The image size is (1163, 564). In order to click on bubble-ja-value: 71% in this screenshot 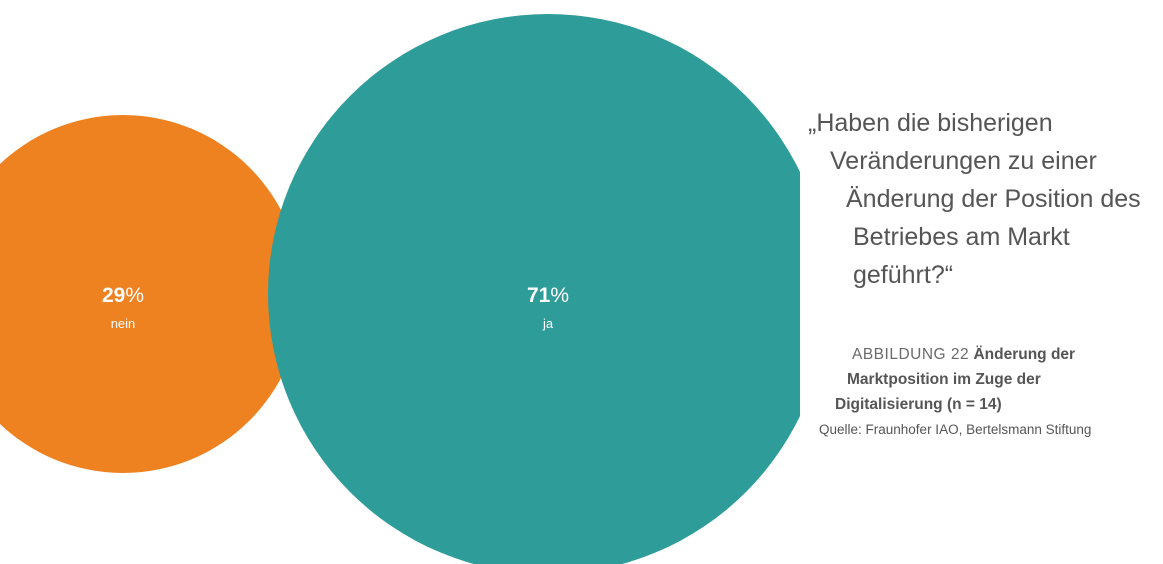, I will do `click(548, 295)`.